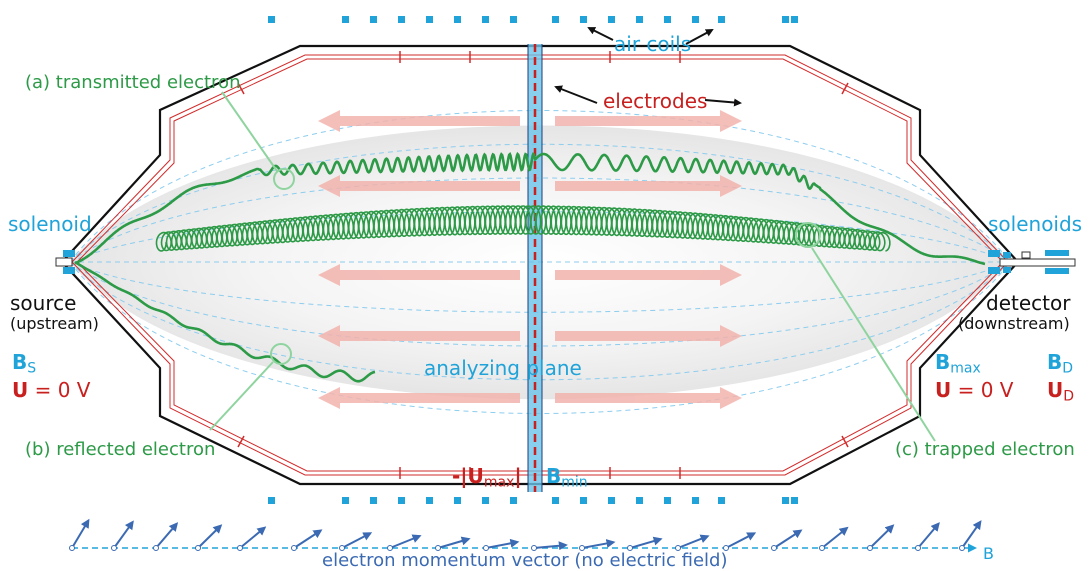 The height and width of the screenshot is (571, 1091). I want to click on u-detector-label: UD, so click(1061, 391).